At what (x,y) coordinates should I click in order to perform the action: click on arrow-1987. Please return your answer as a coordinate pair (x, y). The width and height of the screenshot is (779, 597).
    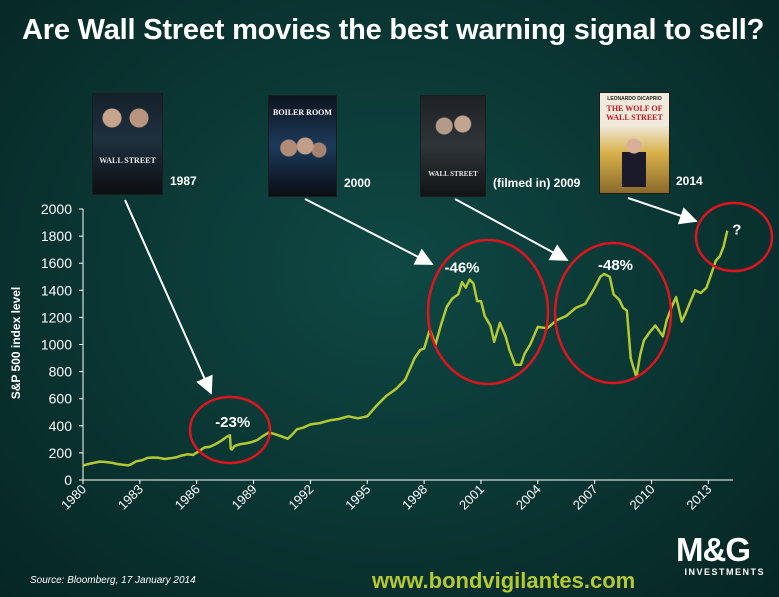
    Looking at the image, I should click on (168, 297).